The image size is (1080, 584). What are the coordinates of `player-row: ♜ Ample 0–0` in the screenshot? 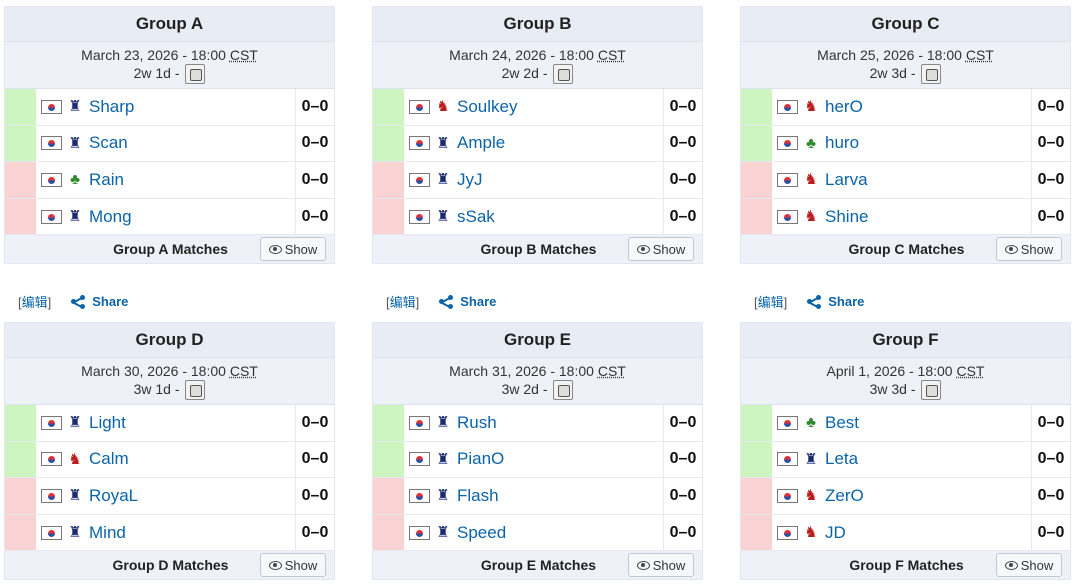 It's located at (537, 144).